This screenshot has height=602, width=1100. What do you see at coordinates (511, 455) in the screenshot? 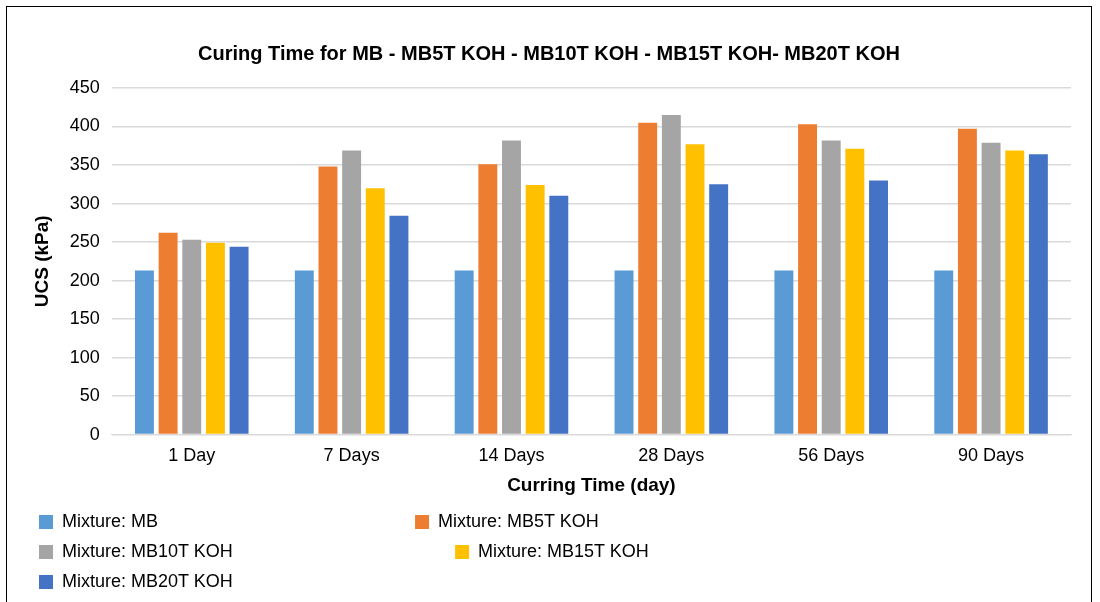
I see `x-tick-label: 14 Days` at bounding box center [511, 455].